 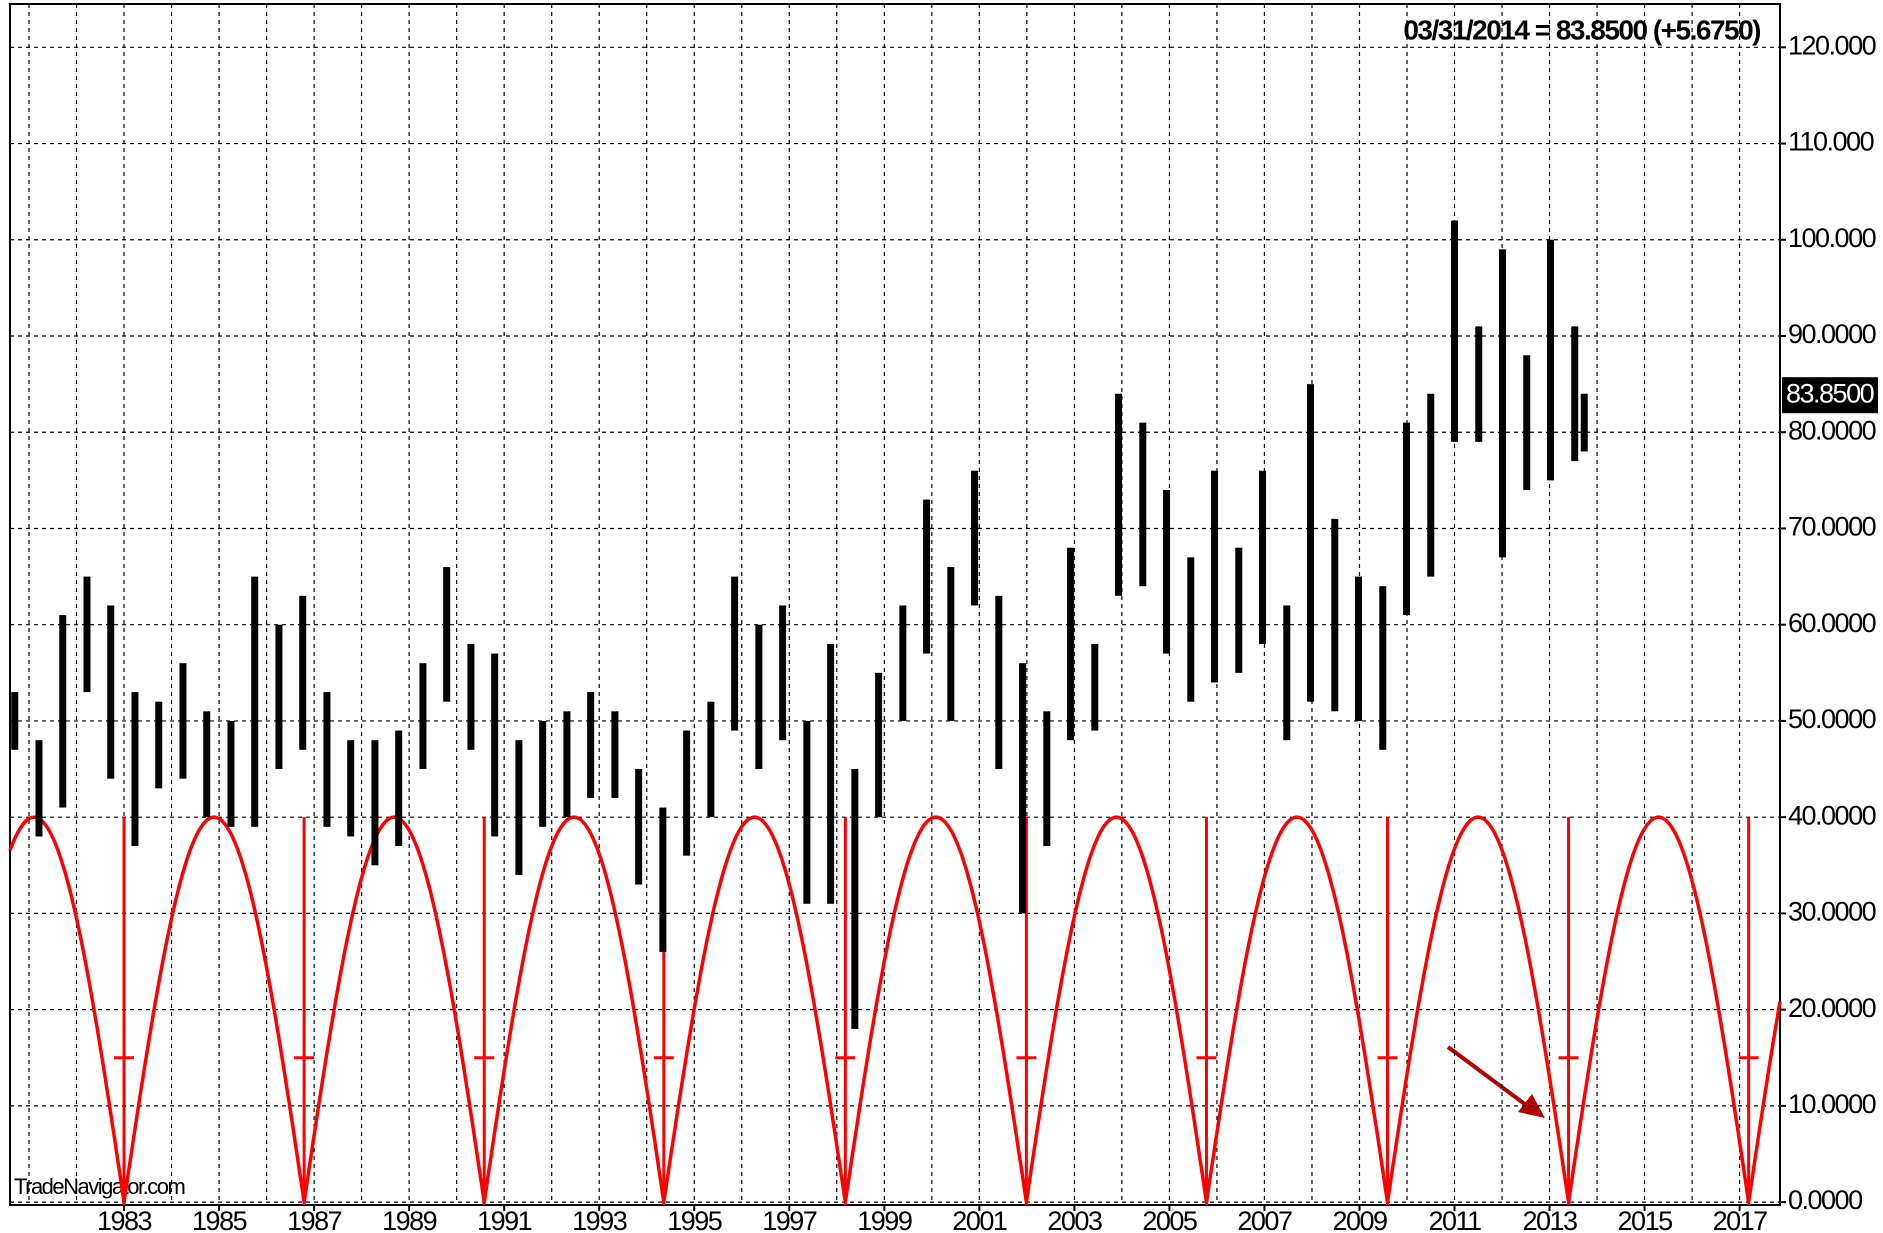 I want to click on x-tick-label: 1995, so click(x=694, y=1219).